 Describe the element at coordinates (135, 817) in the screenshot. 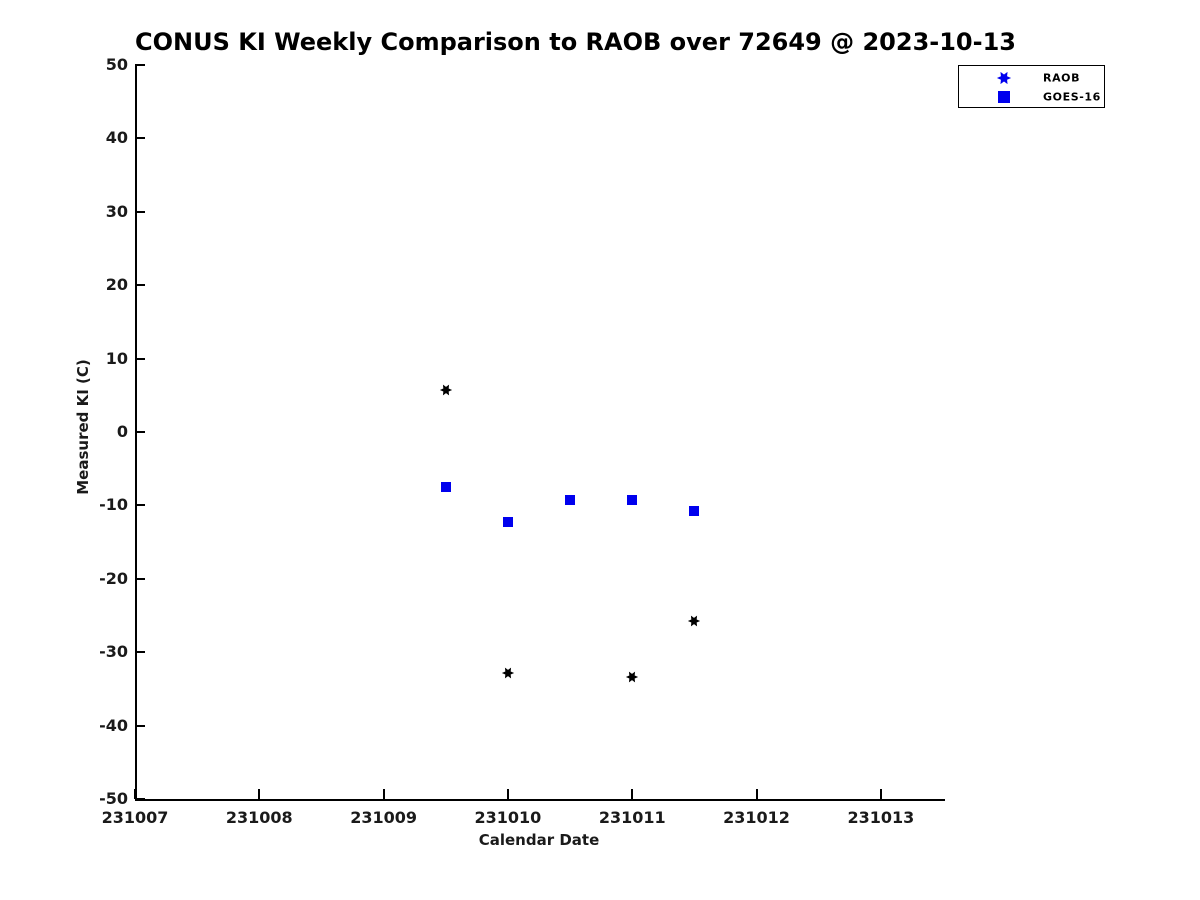

I see `x-tick-label: 231007` at that location.